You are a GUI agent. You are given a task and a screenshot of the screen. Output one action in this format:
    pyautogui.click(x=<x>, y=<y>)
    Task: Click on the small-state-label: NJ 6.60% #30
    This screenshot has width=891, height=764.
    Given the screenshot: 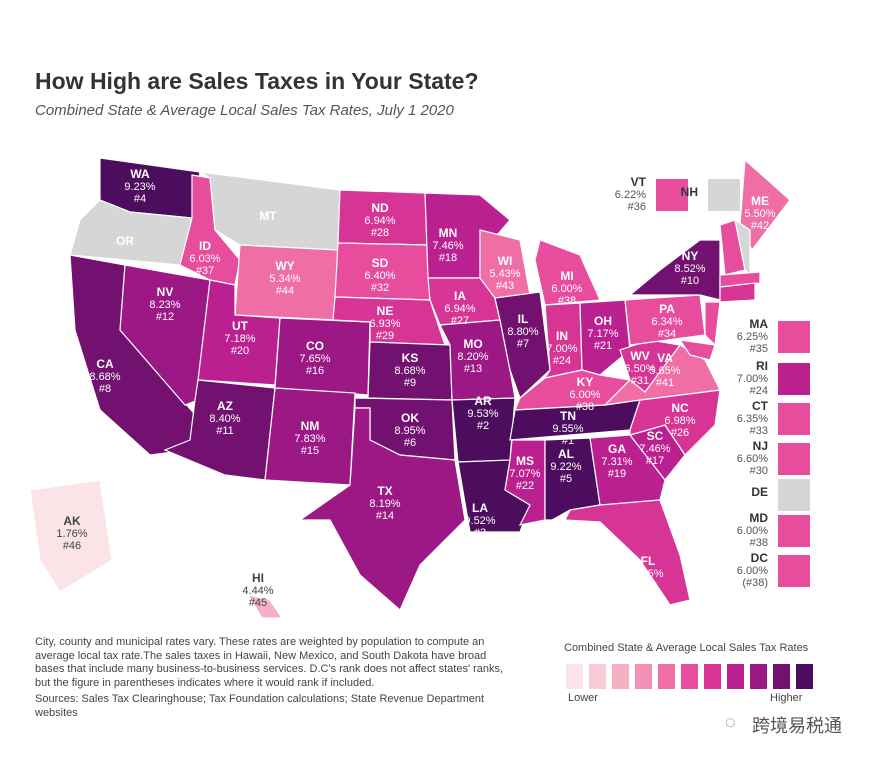 What is the action you would take?
    pyautogui.click(x=752, y=458)
    